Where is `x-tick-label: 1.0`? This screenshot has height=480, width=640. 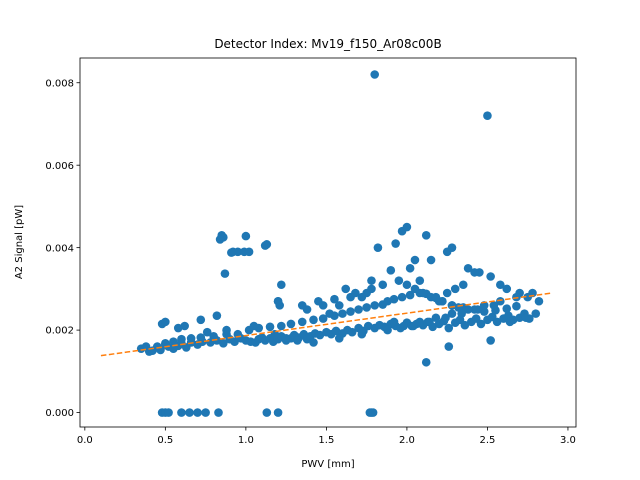 x-tick-label: 1.0 is located at coordinates (246, 440).